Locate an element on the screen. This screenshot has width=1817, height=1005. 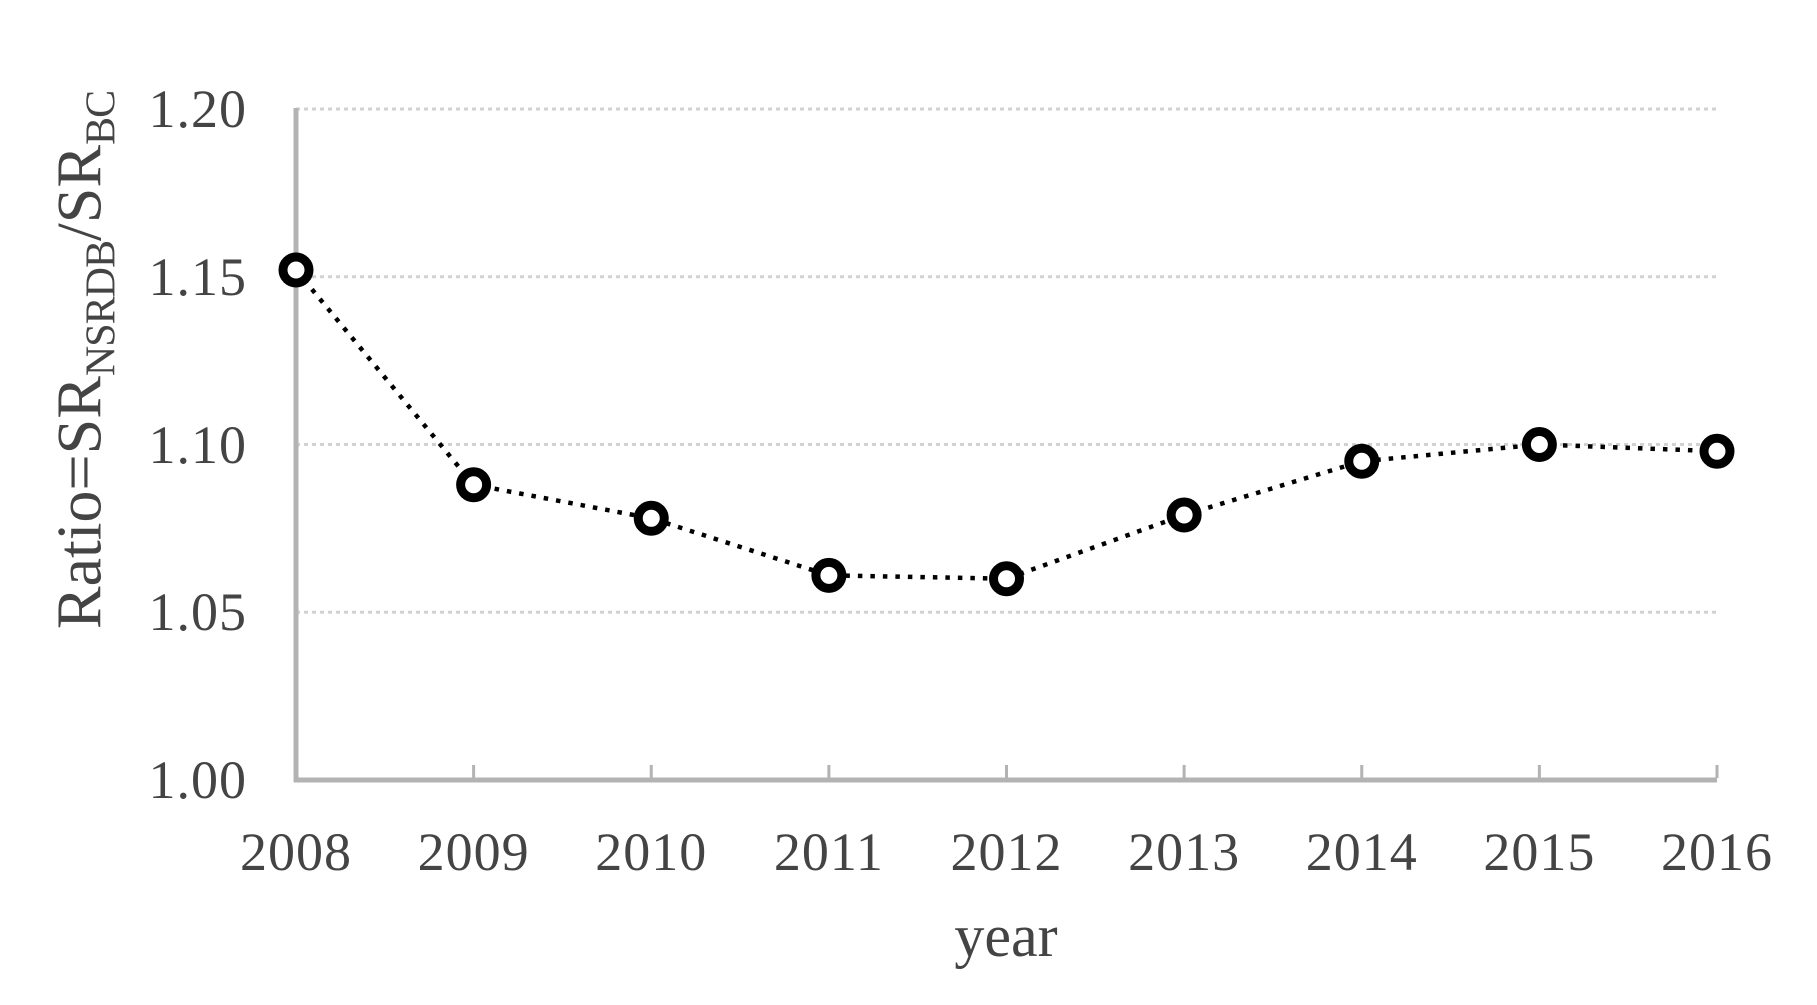
y-axis-title-sub1: NSRDB is located at coordinates (101, 309).